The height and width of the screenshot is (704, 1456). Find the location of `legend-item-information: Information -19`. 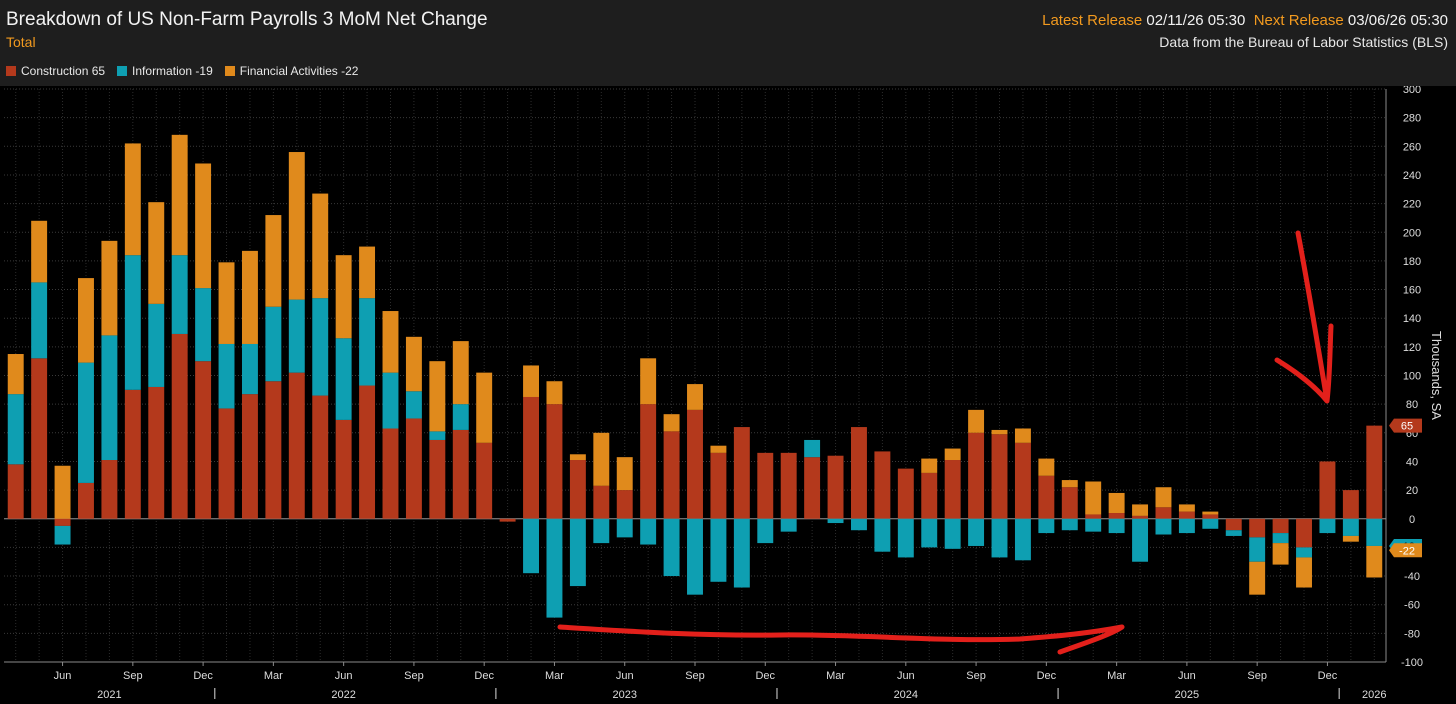

legend-item-information: Information -19 is located at coordinates (165, 71).